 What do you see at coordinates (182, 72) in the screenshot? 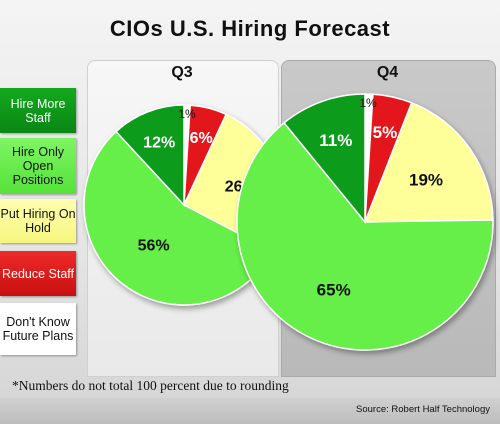
I see `q3-label: Q3` at bounding box center [182, 72].